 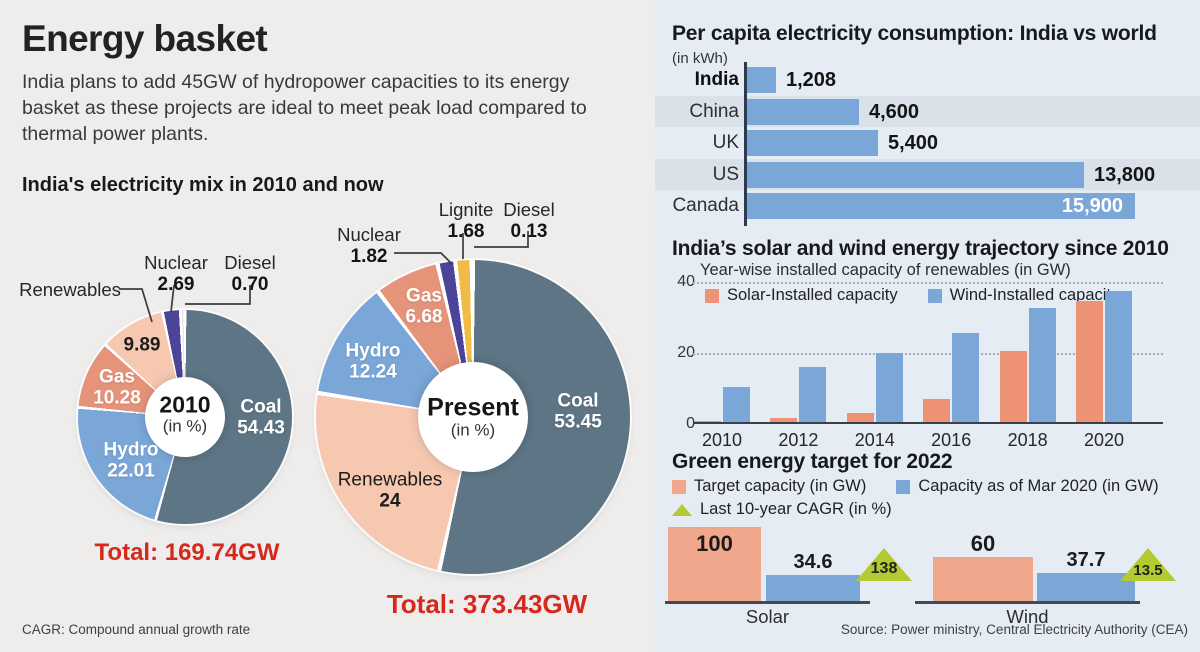 I want to click on pie-2010-gas-label: Gas 10.28, so click(x=117, y=387).